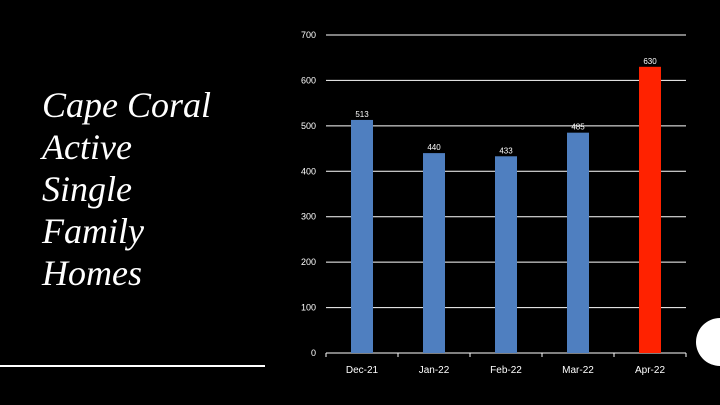 The width and height of the screenshot is (720, 405). Describe the element at coordinates (308, 126) in the screenshot. I see `y-tick-label: 500` at that location.